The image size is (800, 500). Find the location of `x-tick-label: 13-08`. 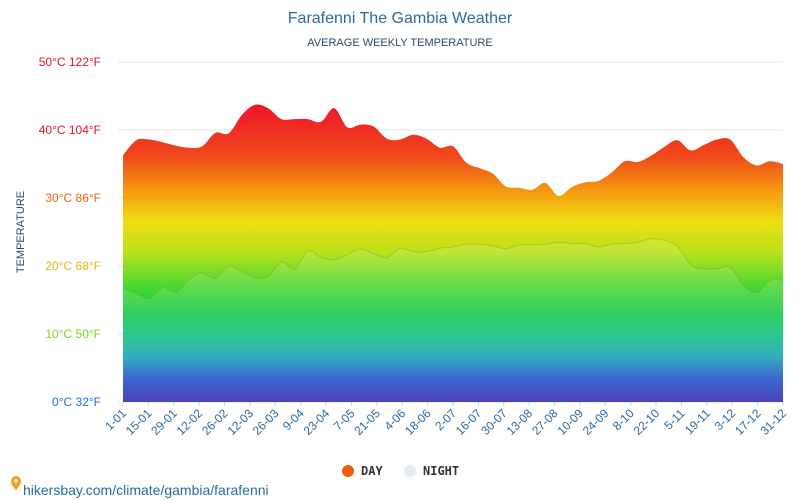

x-tick-label: 13-08 is located at coordinates (520, 422).